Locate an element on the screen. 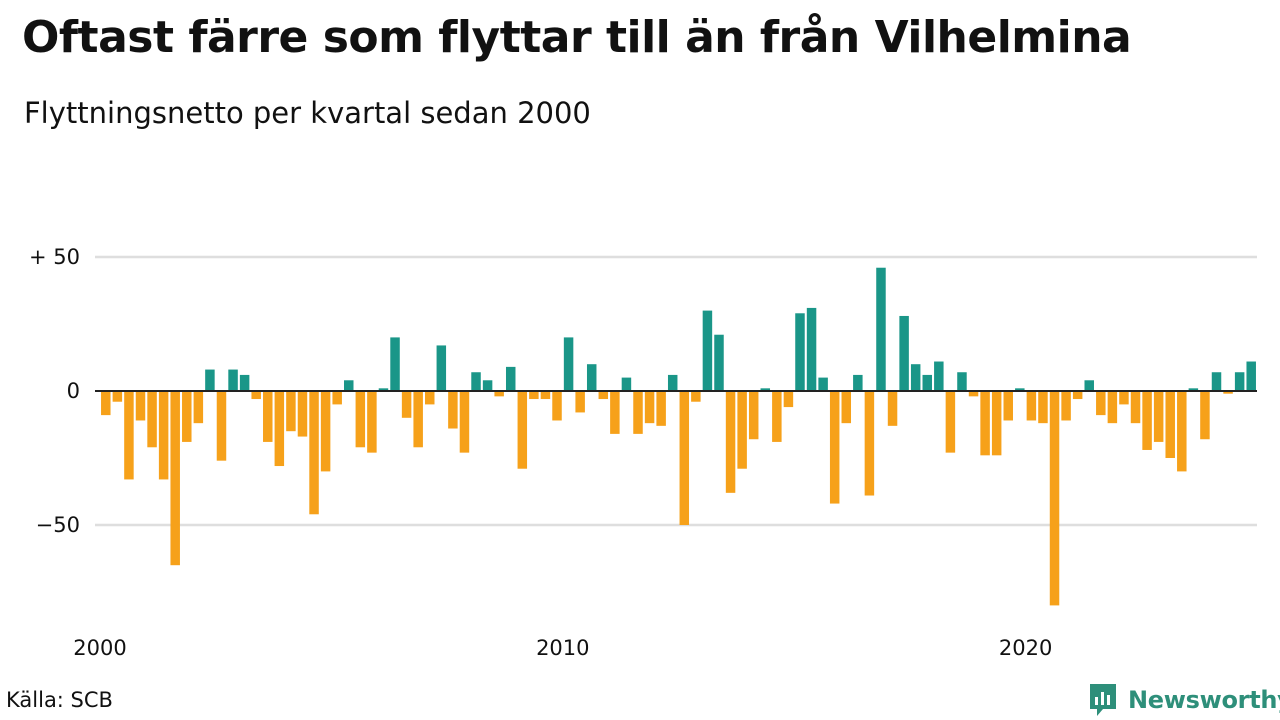 The image size is (1280, 720). brand-logo: Newsworthy is located at coordinates (1184, 700).